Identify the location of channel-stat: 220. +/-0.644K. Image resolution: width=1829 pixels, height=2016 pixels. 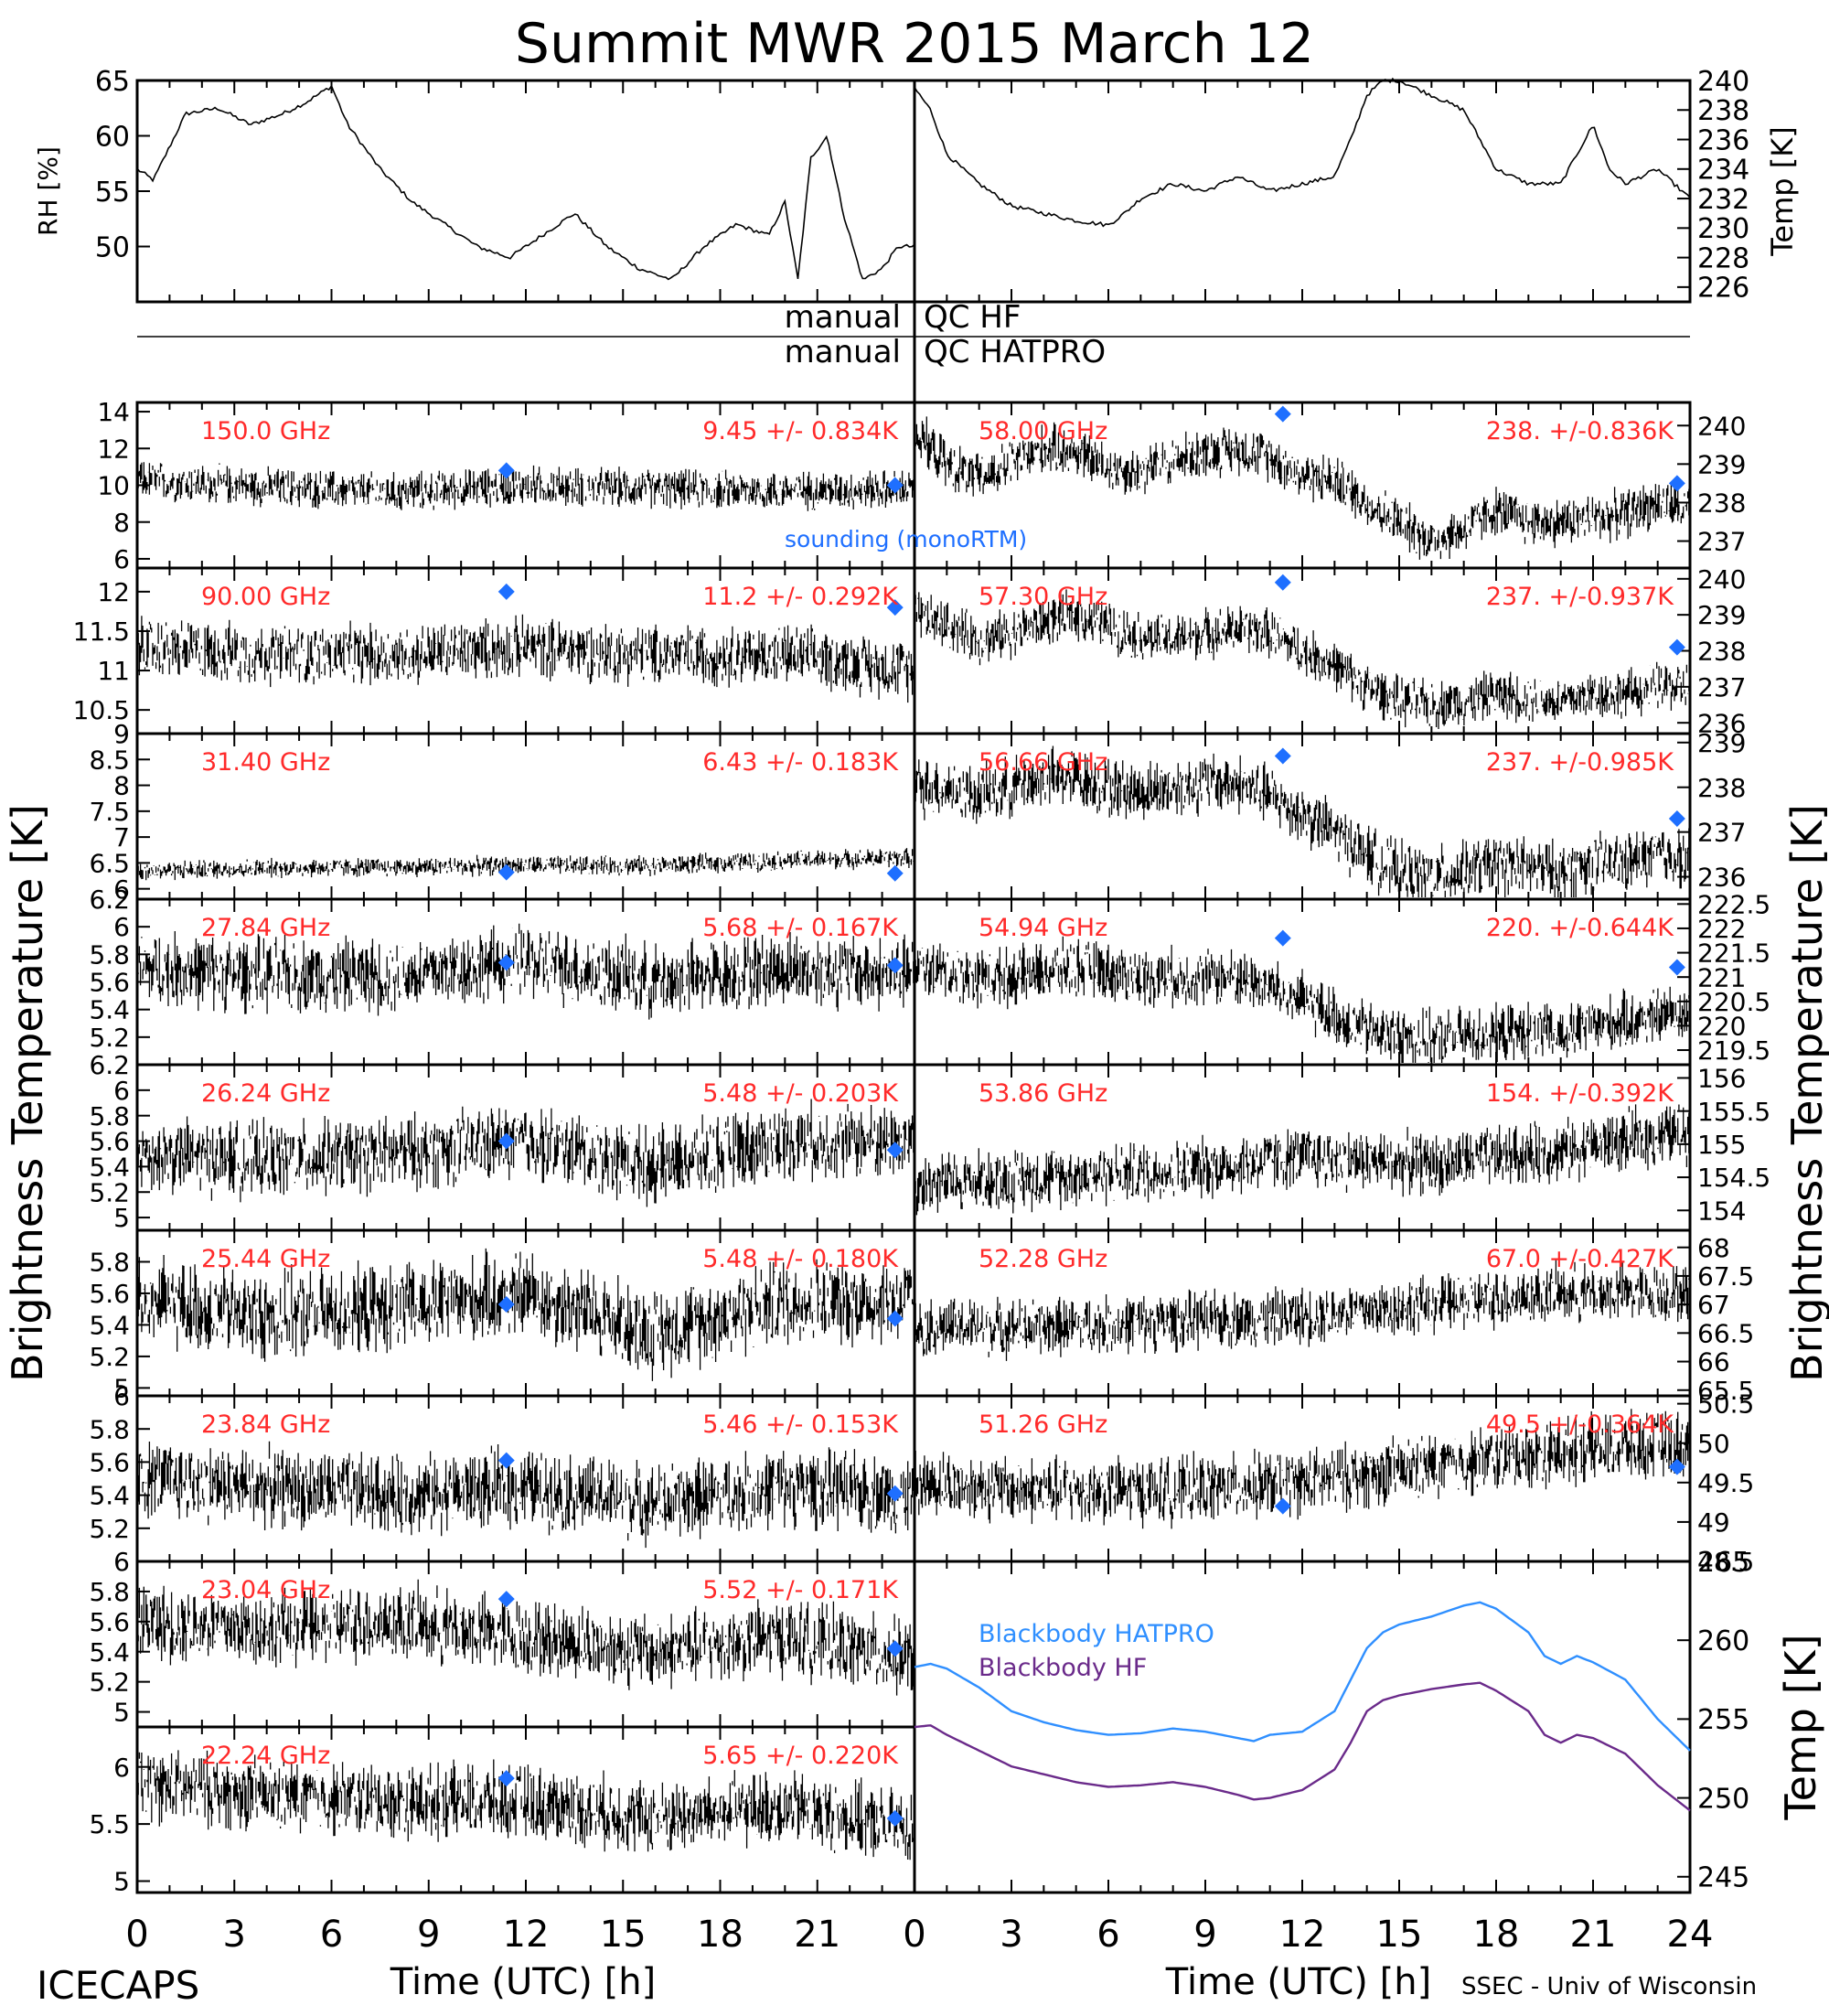
(1580, 928).